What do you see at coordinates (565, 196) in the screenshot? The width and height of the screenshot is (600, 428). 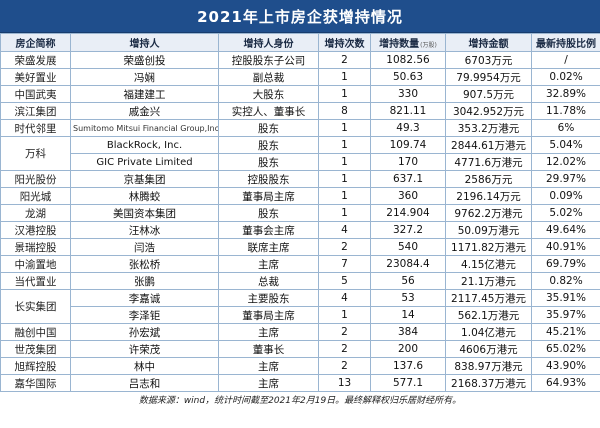 I see `ratio-cell: 0.09%` at bounding box center [565, 196].